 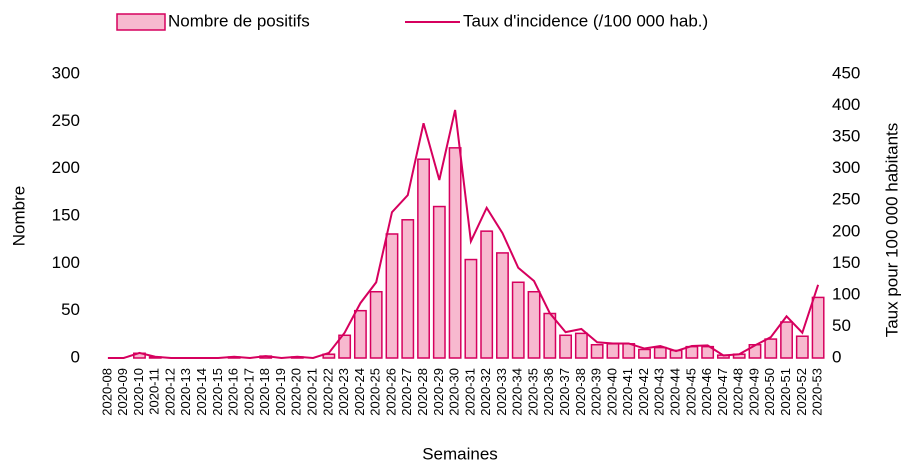 What do you see at coordinates (643, 392) in the screenshot?
I see `x-tick-label: 2020-42` at bounding box center [643, 392].